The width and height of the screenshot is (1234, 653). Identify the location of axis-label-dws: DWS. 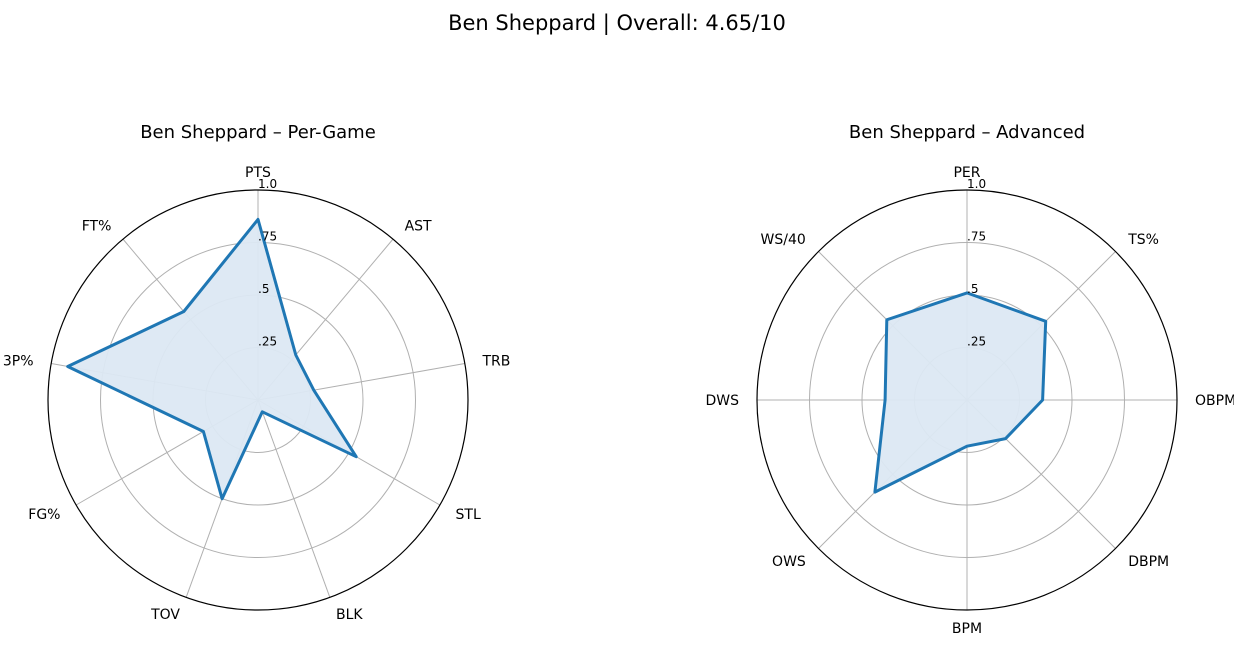
(722, 401).